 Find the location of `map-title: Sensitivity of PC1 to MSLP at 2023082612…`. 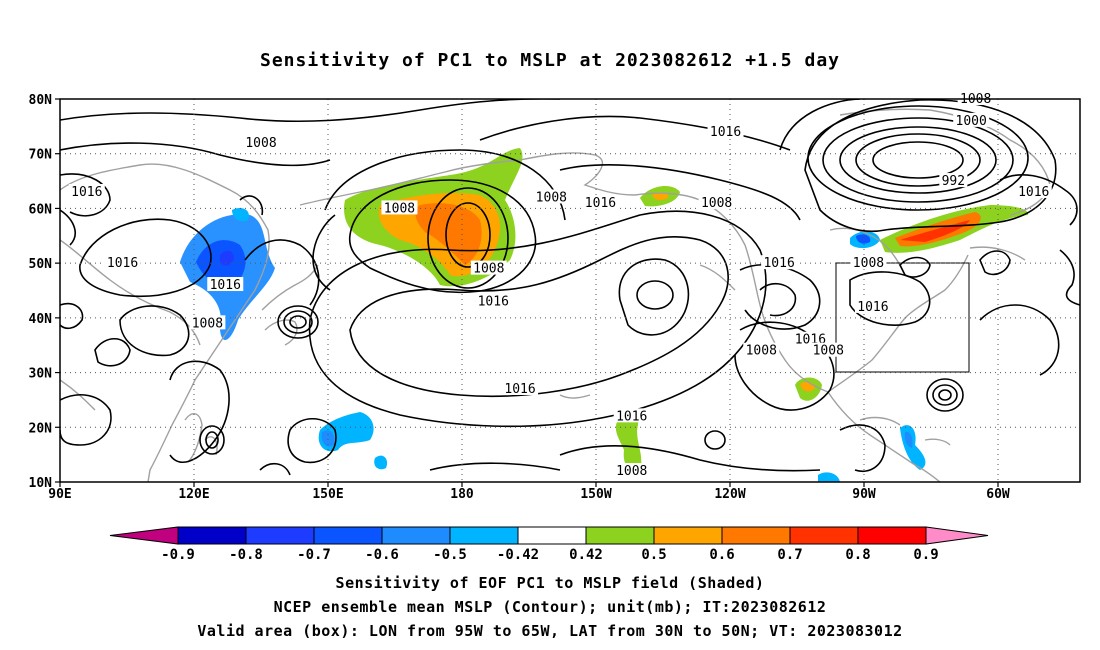

map-title: Sensitivity of PC1 to MSLP at 2023082612… is located at coordinates (549, 60).